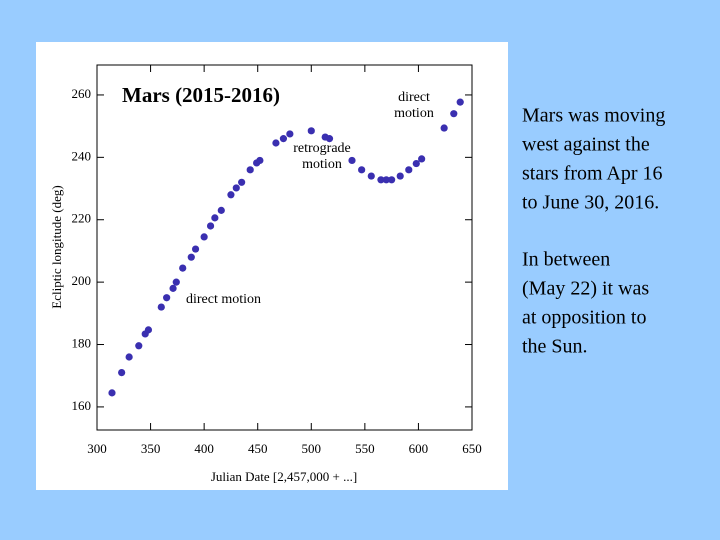  What do you see at coordinates (419, 448) in the screenshot?
I see `x-tick-label: 600` at bounding box center [419, 448].